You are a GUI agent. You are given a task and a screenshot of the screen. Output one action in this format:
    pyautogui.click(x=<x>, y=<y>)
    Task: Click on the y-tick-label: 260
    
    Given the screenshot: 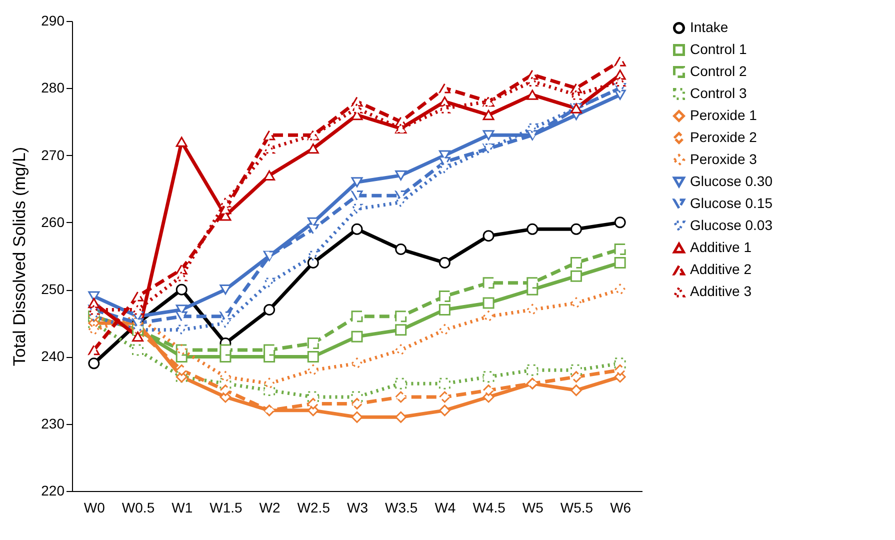 What is the action you would take?
    pyautogui.click(x=53, y=222)
    